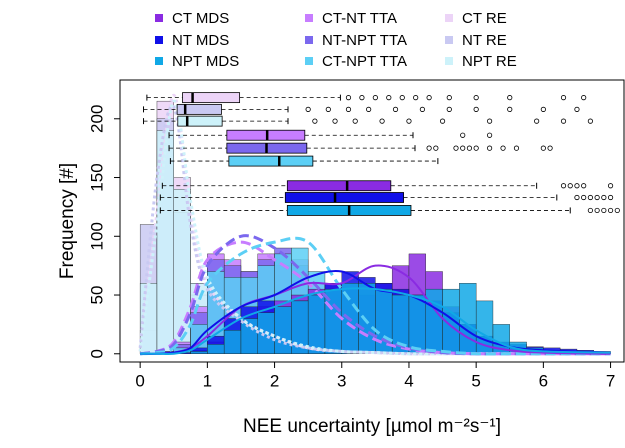 The width and height of the screenshot is (625, 448). I want to click on legend-label: CT-NT TTA, so click(359, 18).